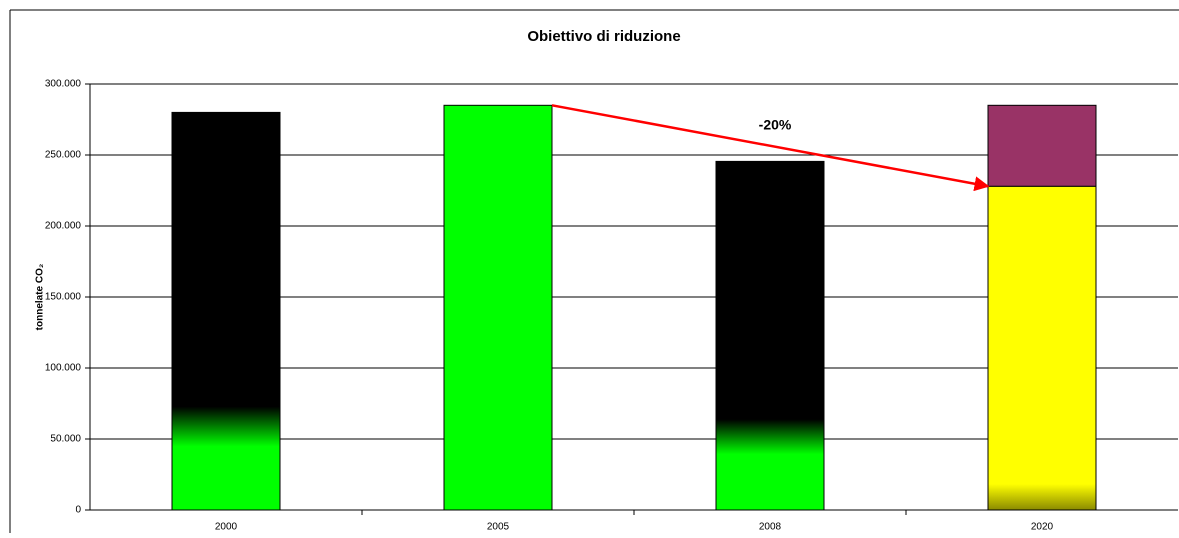 This screenshot has height=538, width=1179. What do you see at coordinates (65, 439) in the screenshot?
I see `y-tick-label: 50.000` at bounding box center [65, 439].